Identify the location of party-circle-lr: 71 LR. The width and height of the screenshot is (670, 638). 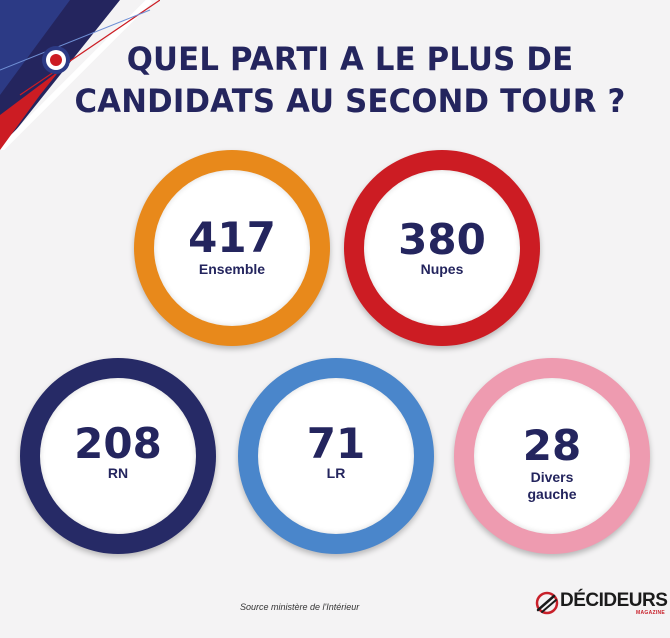
(336, 456).